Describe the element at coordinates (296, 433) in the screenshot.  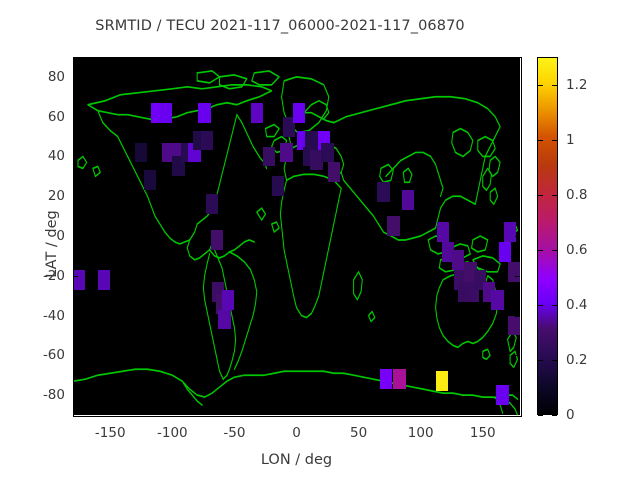
I see `x-tick-label: 0` at that location.